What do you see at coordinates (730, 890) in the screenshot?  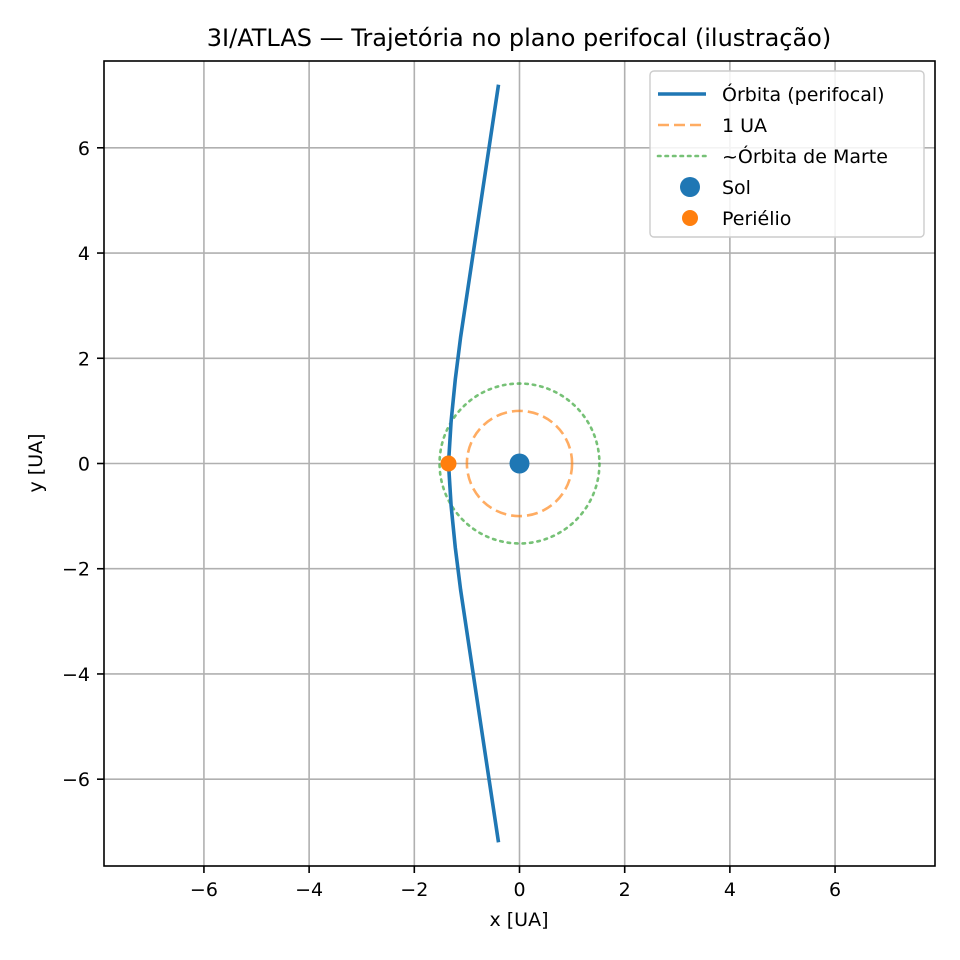 I see `x-tick-label: 4` at bounding box center [730, 890].